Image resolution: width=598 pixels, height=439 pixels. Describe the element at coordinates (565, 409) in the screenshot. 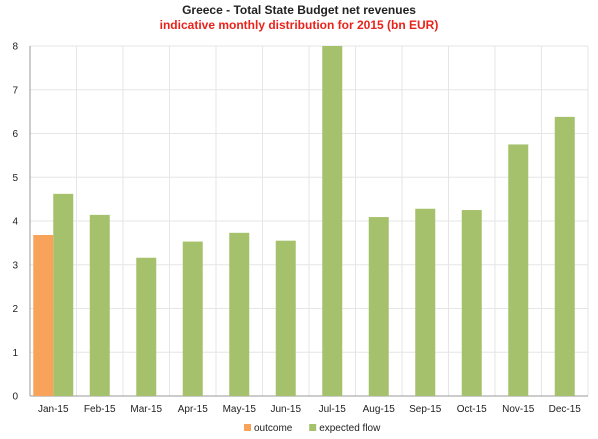

I see `x-tick-label: Dec-15` at that location.